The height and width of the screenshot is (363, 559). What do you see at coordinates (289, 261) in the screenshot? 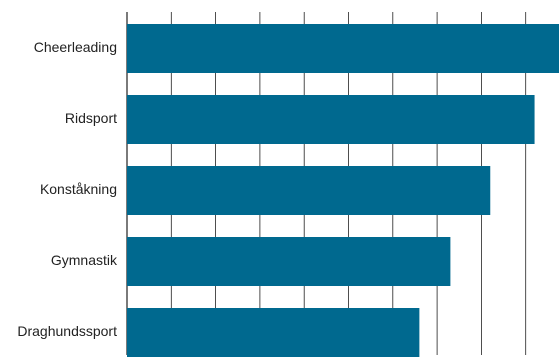
I see `bar-gymnastik` at bounding box center [289, 261].